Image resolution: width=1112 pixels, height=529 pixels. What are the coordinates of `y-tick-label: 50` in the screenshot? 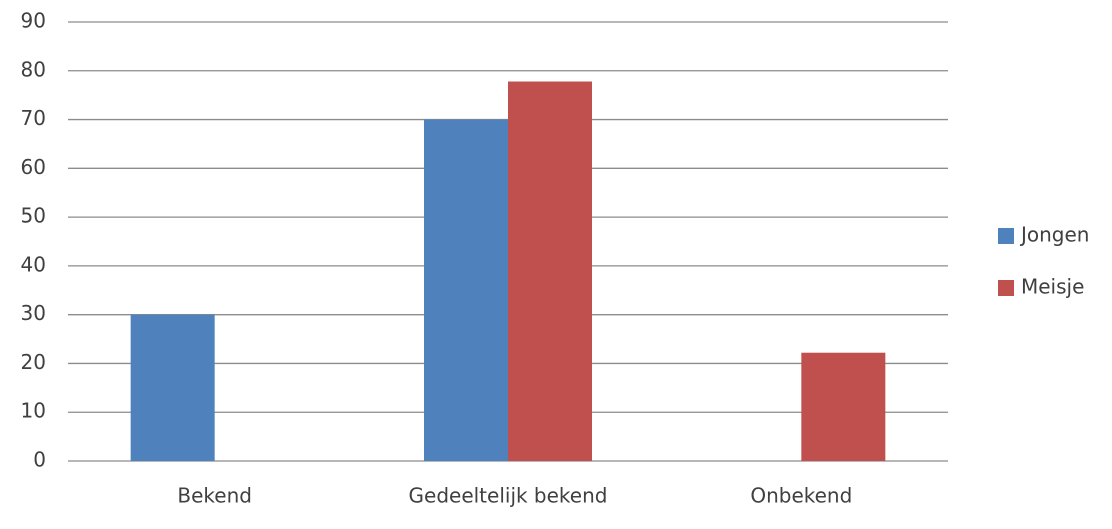 It's located at (33, 216).